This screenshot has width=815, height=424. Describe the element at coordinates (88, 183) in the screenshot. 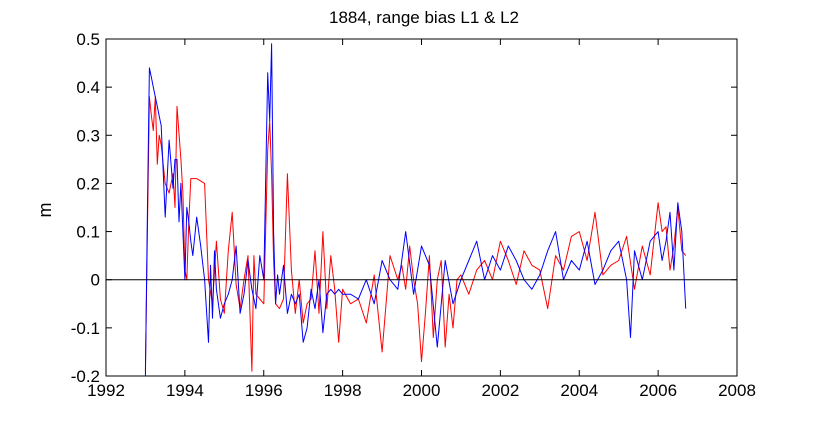

I see `y-tick-label: 0.2` at that location.